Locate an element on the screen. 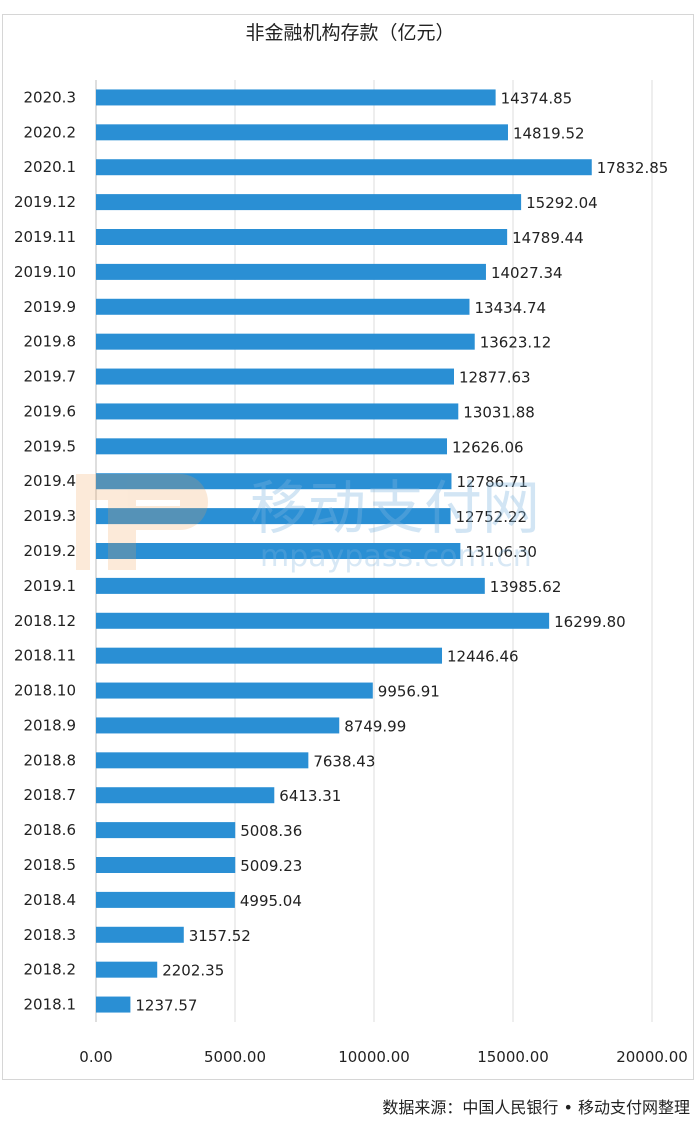 The width and height of the screenshot is (700, 1136). category-label: 2020.2 is located at coordinates (50, 132).